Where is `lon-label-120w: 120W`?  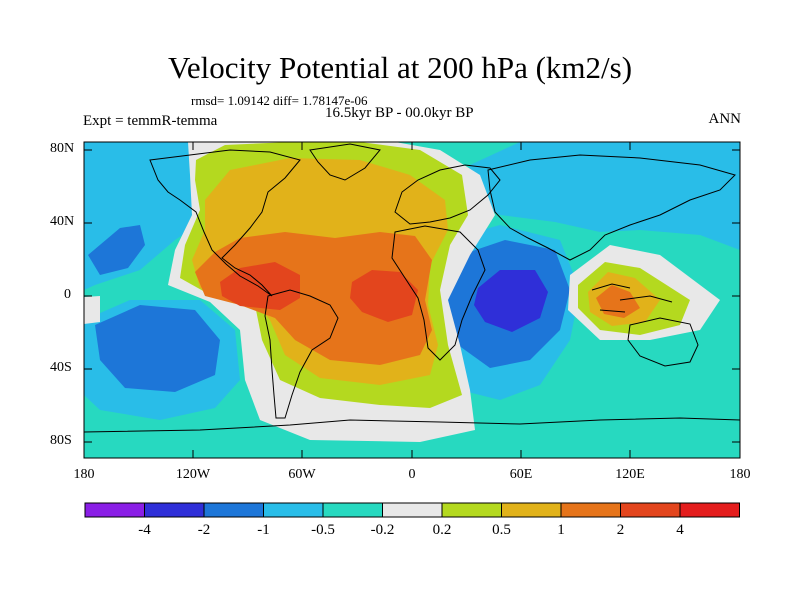
lon-label-120w: 120W is located at coordinates (193, 474).